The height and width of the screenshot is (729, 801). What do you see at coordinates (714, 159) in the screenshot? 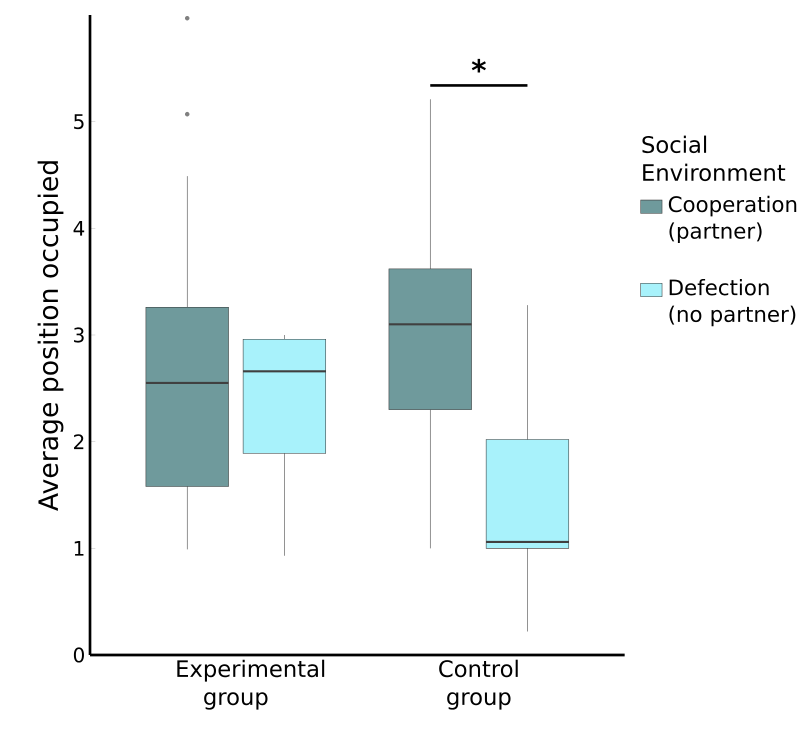
I see `legend-title: Social Environment` at bounding box center [714, 159].